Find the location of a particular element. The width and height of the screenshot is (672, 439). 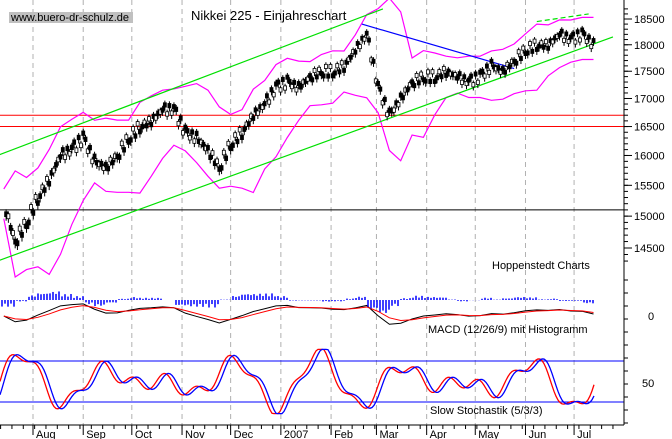

macd-label: MACD (12/26/9) mit Histogramm is located at coordinates (508, 330).